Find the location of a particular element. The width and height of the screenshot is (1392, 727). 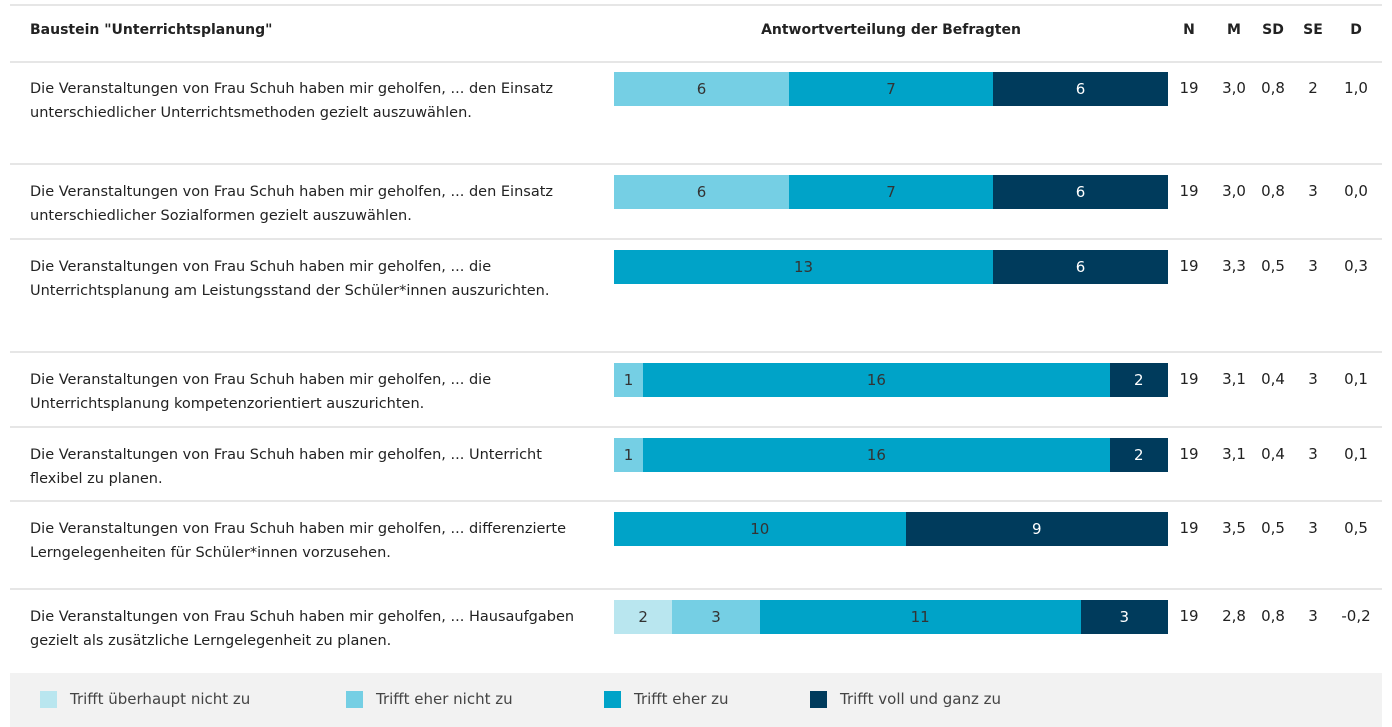

stat-value: 2 is located at coordinates (1313, 88).